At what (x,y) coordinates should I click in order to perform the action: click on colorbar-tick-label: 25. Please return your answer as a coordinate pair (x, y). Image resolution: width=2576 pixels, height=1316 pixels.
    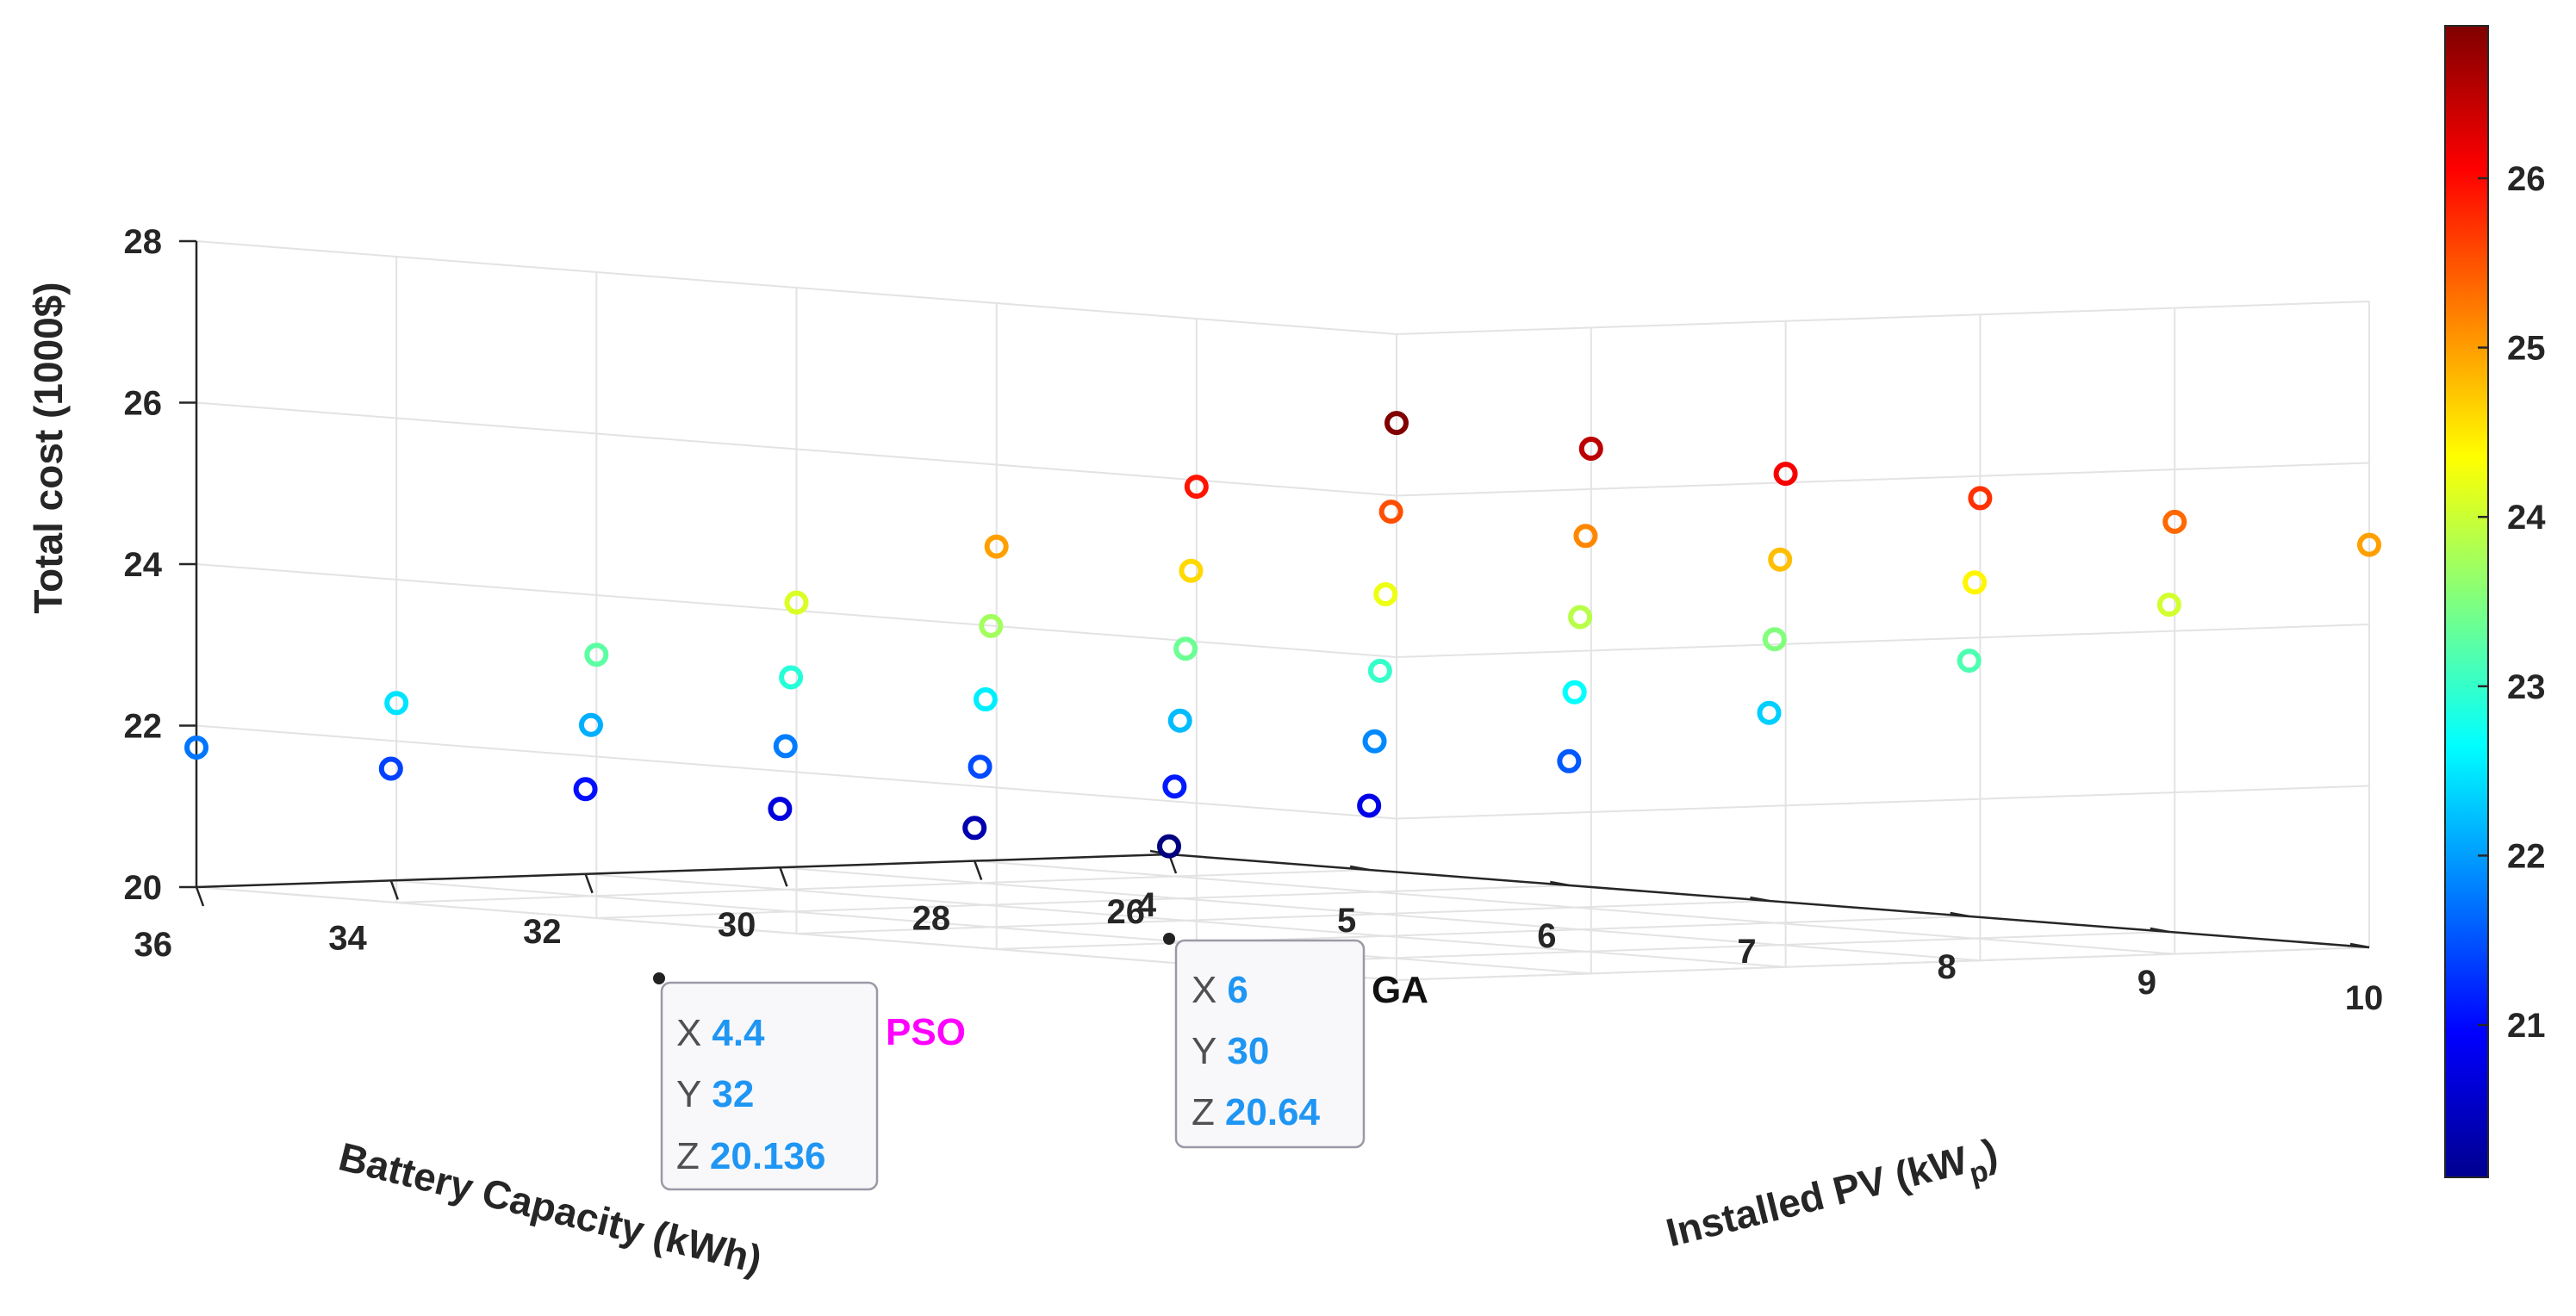
    Looking at the image, I should click on (2527, 349).